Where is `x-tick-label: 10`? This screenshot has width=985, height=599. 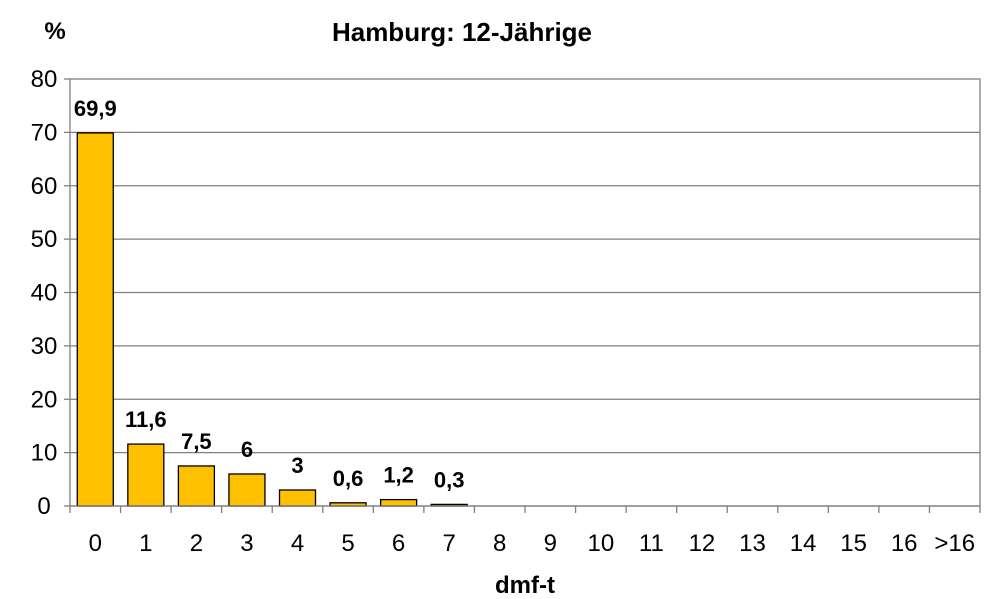
x-tick-label: 10 is located at coordinates (600, 543).